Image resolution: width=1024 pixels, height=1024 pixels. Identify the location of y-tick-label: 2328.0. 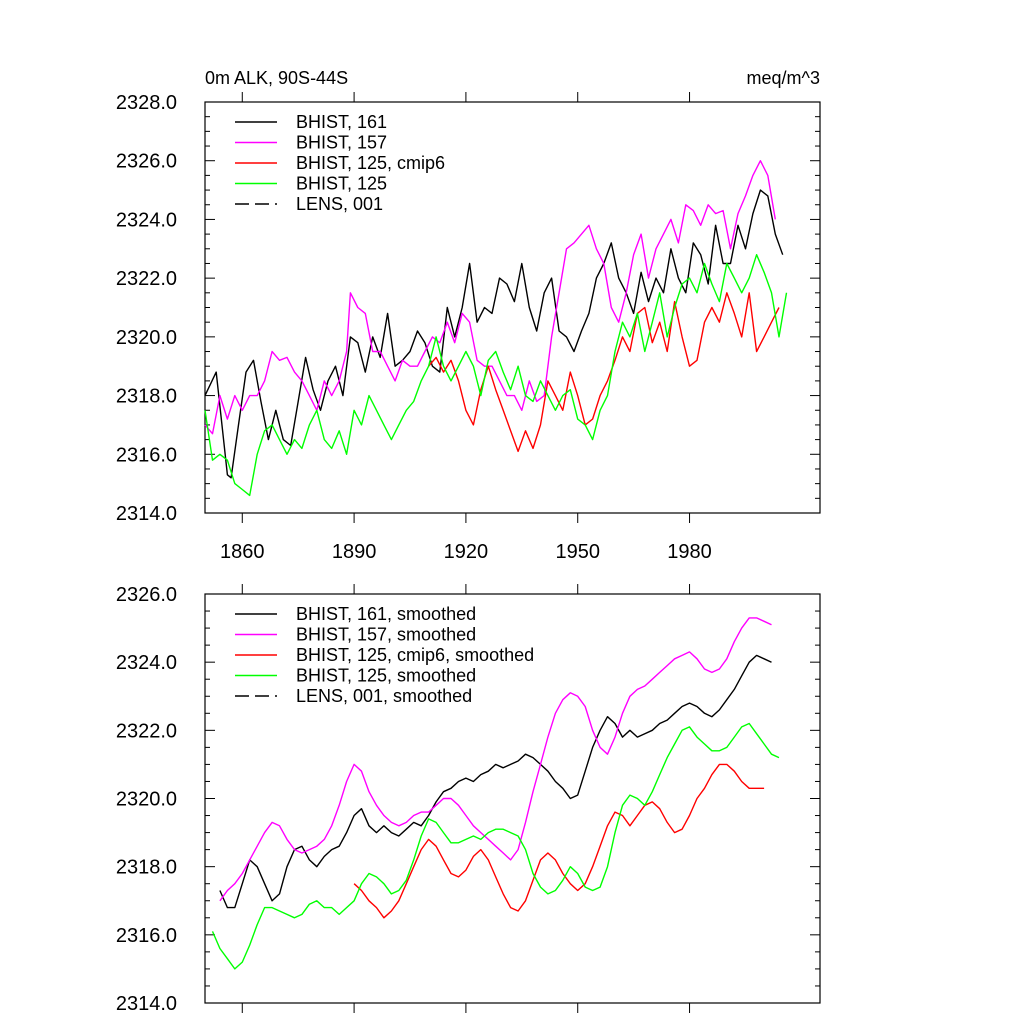
(146, 103).